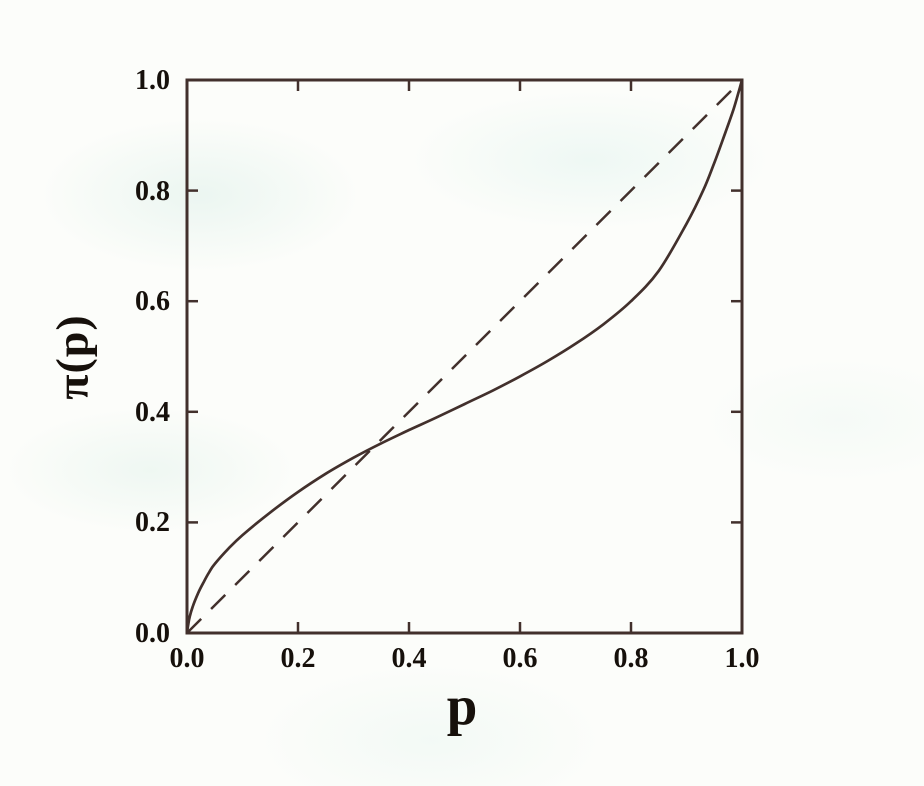  I want to click on x-tick-label: 0.6, so click(520, 658).